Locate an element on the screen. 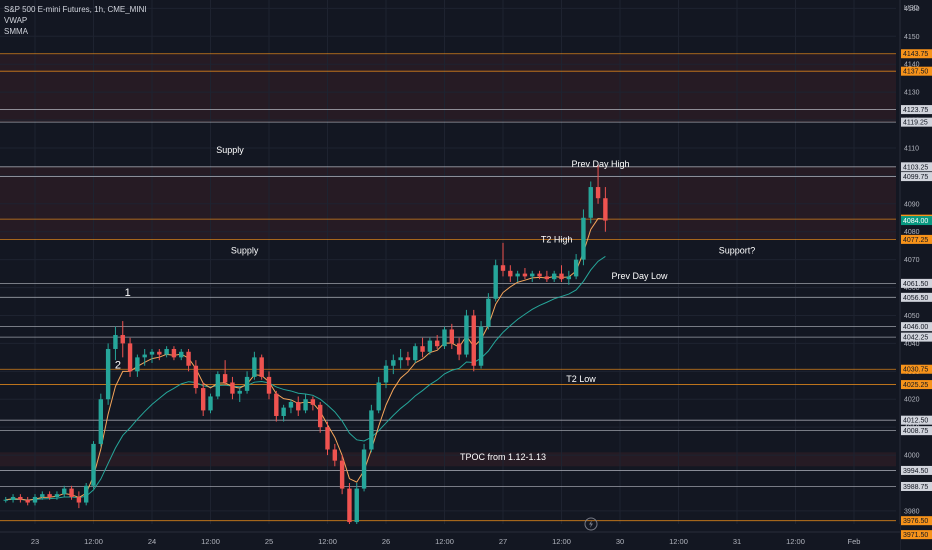  level-tag: 4012.50 is located at coordinates (915, 421).